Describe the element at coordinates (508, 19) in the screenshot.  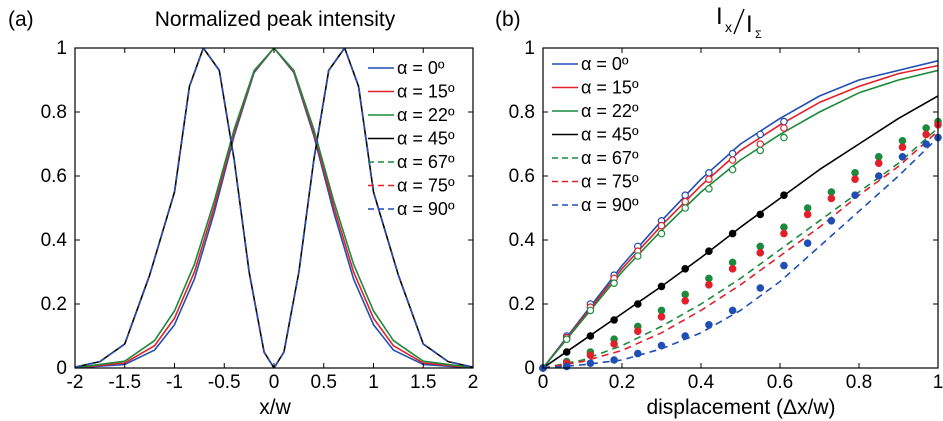
I see `panel-b-label: (b)` at that location.